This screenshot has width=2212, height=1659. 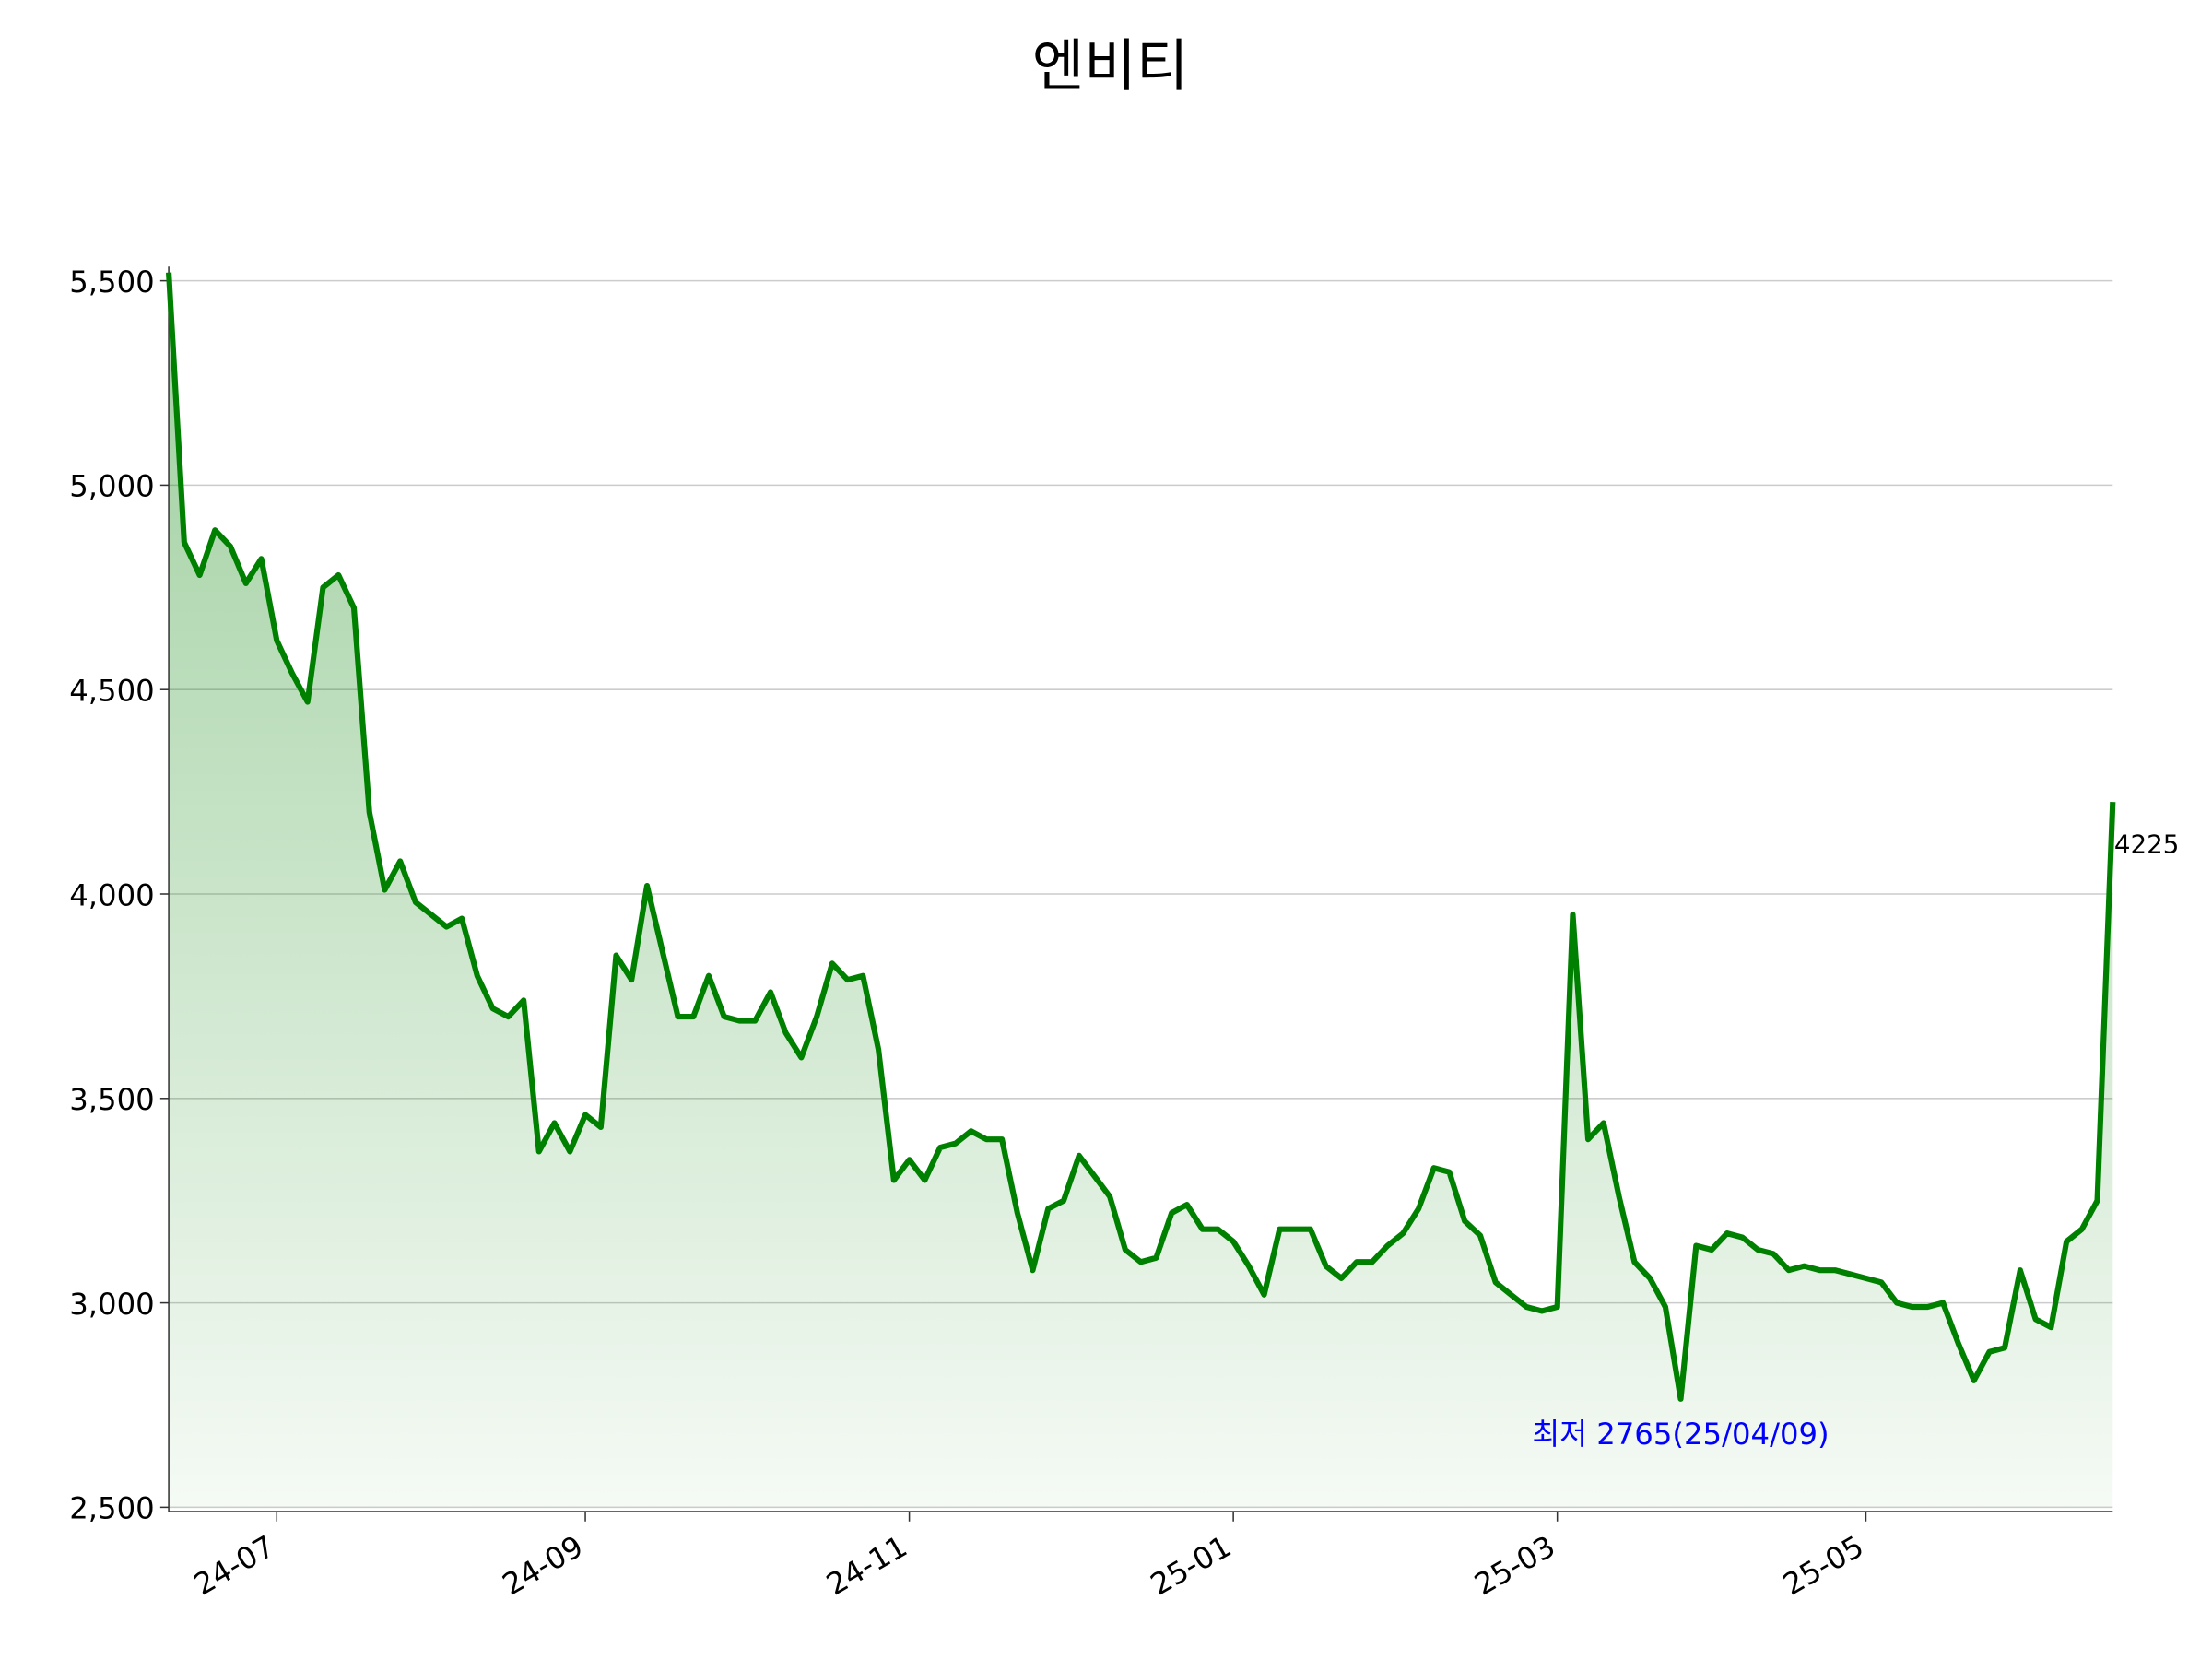 I want to click on y-tick-label: 4,500, so click(x=111, y=691).